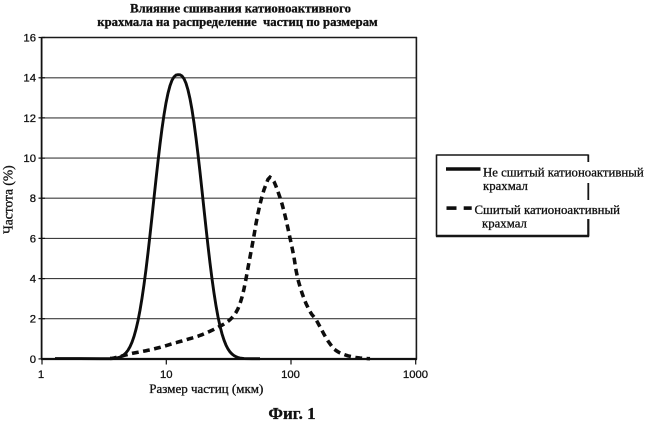 This screenshot has width=646, height=427. What do you see at coordinates (290, 375) in the screenshot?
I see `svg-text: 100` at bounding box center [290, 375].